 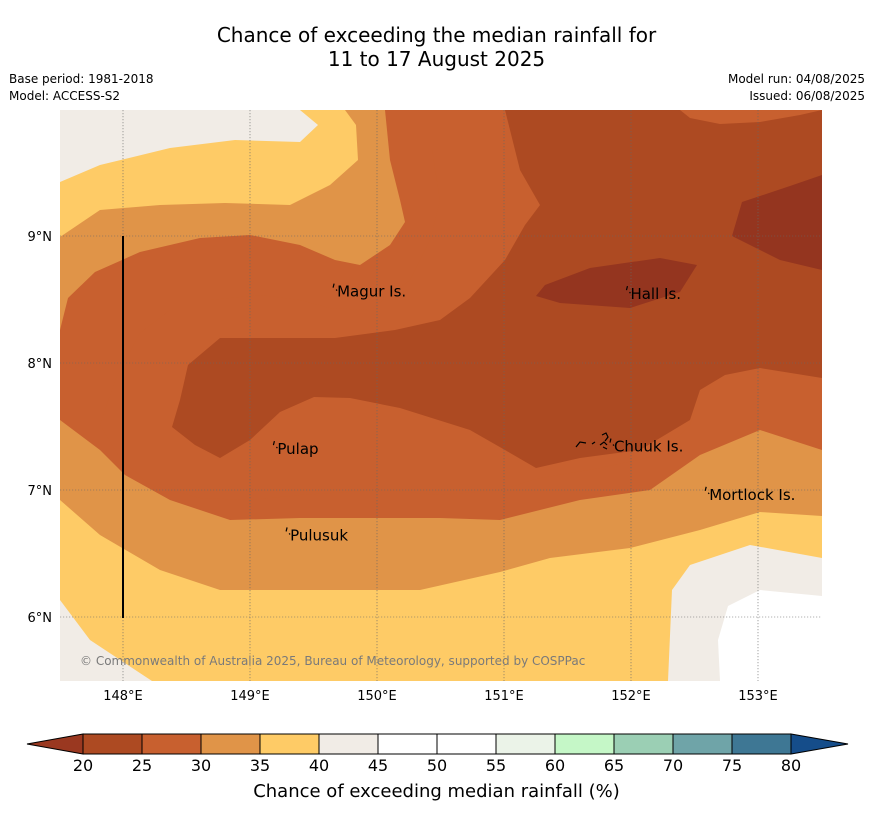 What do you see at coordinates (81, 79) in the screenshot?
I see `base-period: Base period: 1981-2018` at bounding box center [81, 79].